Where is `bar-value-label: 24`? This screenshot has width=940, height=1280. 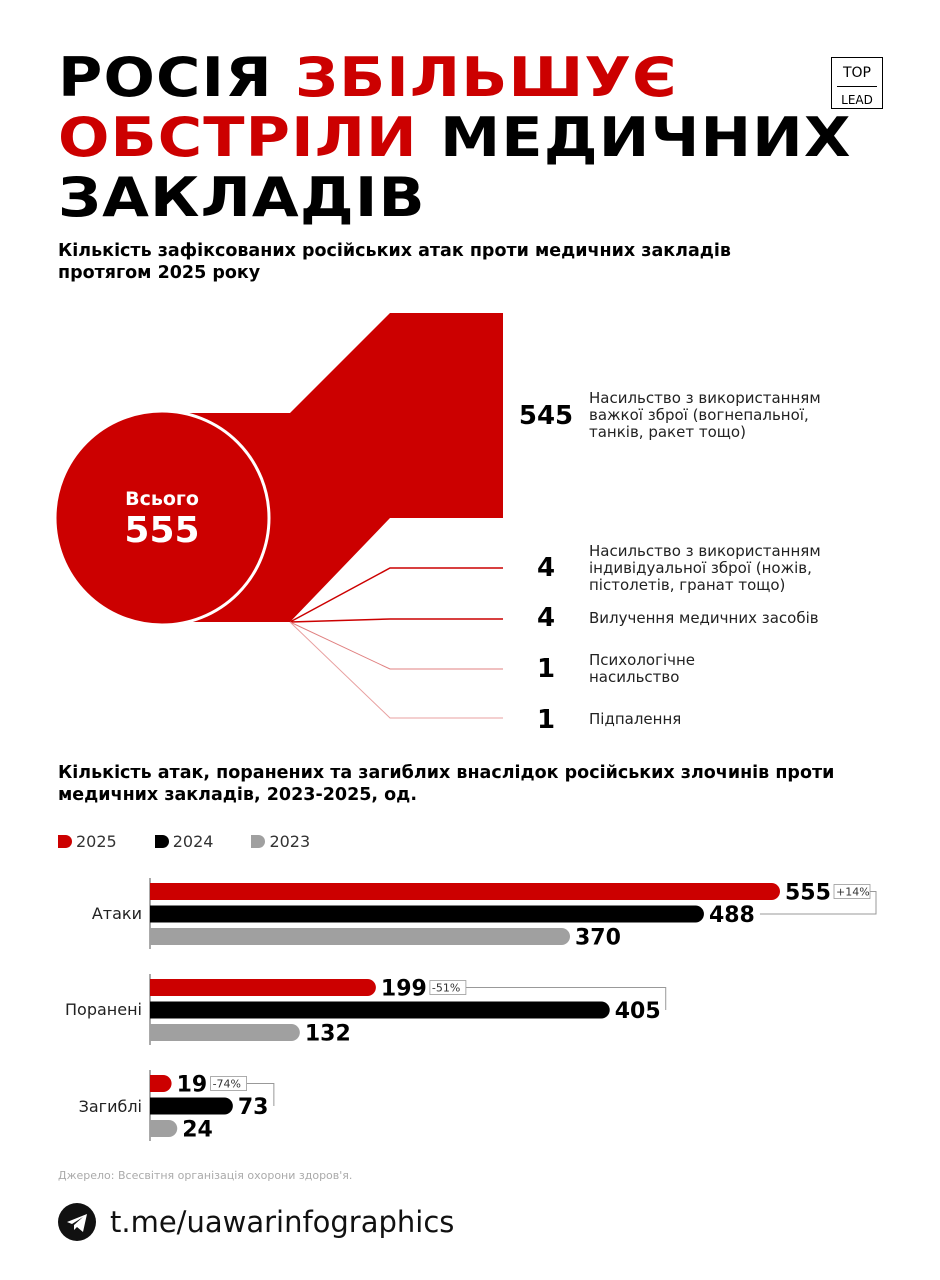
bar-value-label: 24 is located at coordinates (197, 1130).